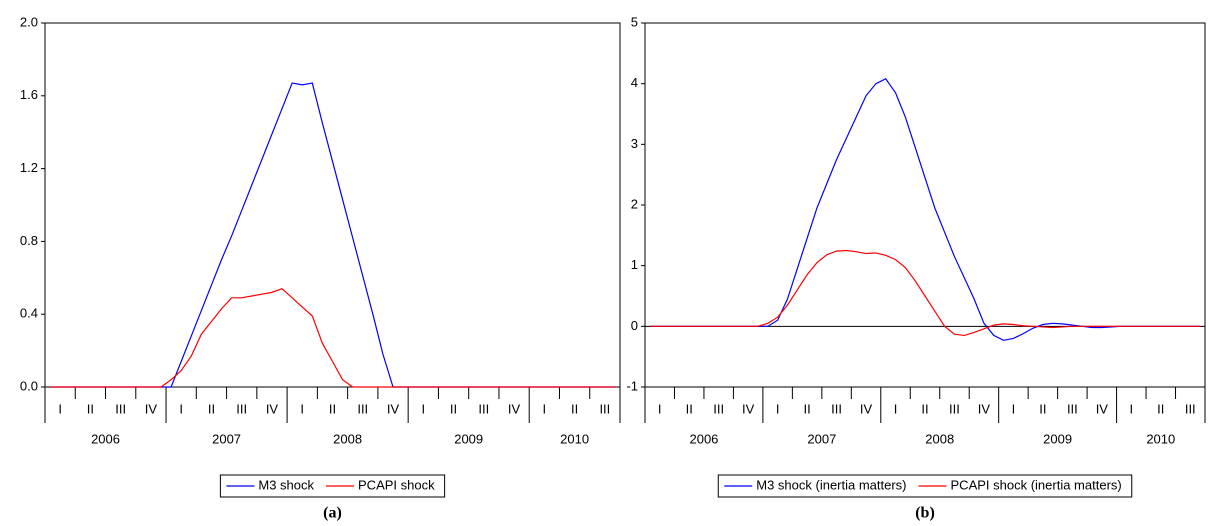  I want to click on caption: (a), so click(332, 513).